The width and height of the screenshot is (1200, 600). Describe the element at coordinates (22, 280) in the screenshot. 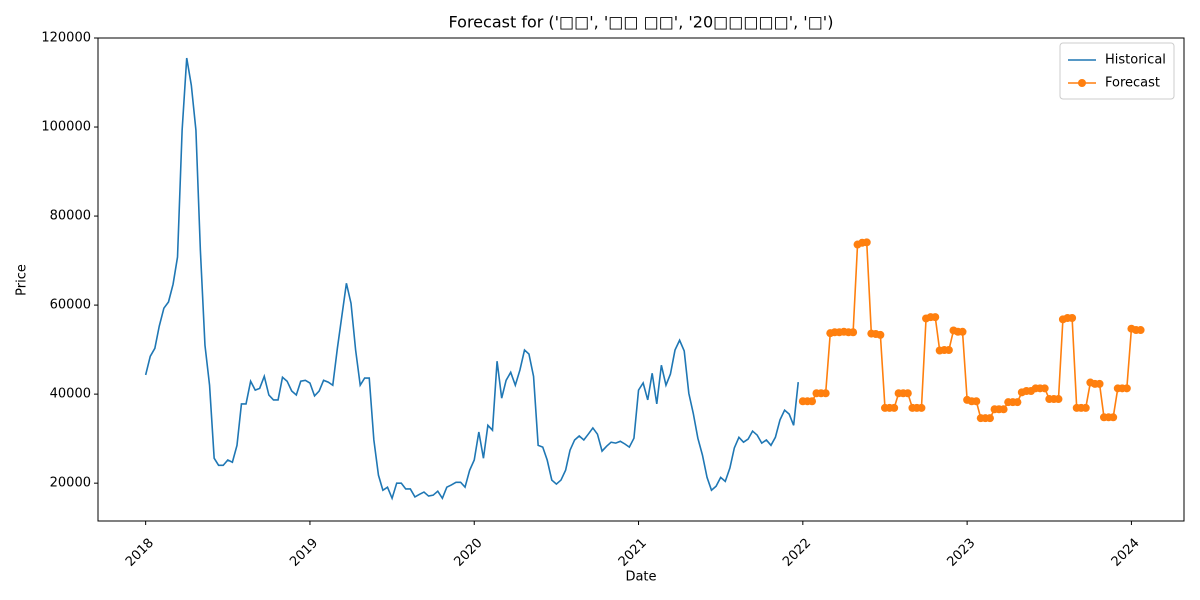

I see `y-axis-label: Price` at that location.